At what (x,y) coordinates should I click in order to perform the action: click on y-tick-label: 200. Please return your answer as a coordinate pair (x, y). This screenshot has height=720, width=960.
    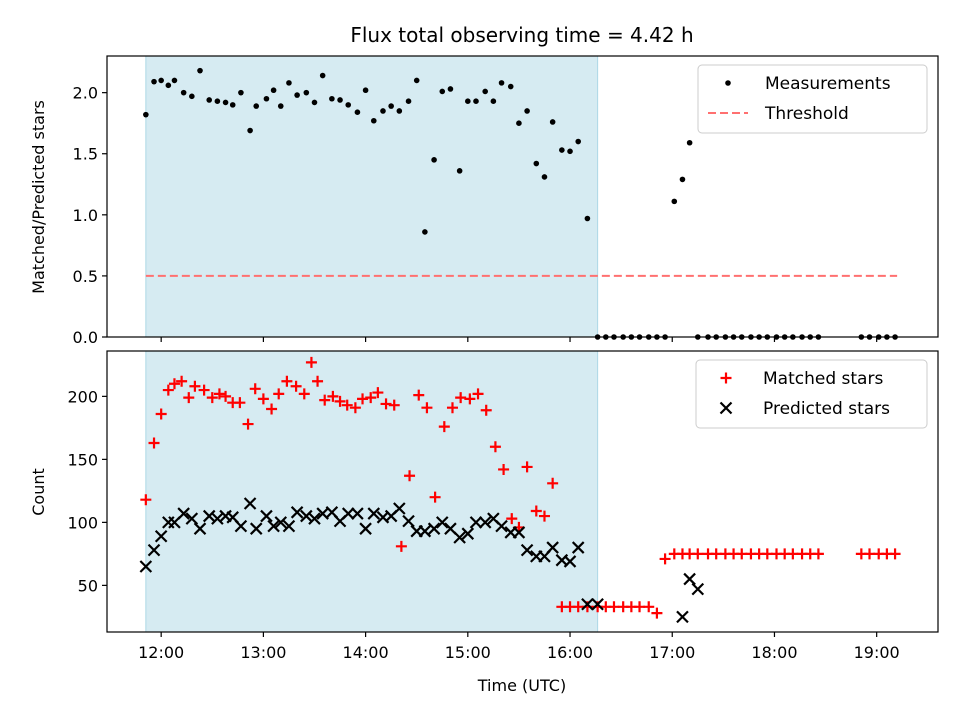
    Looking at the image, I should click on (82, 396).